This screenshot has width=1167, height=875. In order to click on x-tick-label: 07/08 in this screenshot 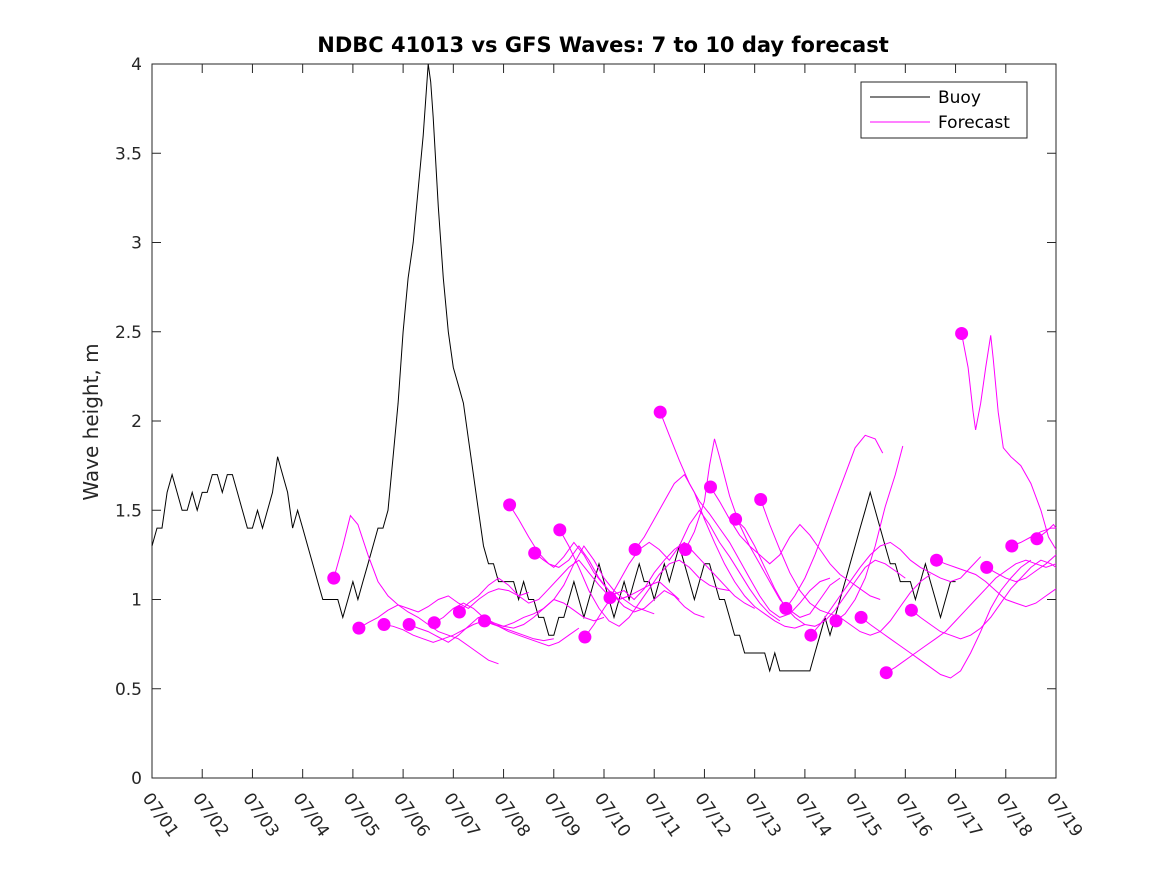, I will do `click(511, 815)`.